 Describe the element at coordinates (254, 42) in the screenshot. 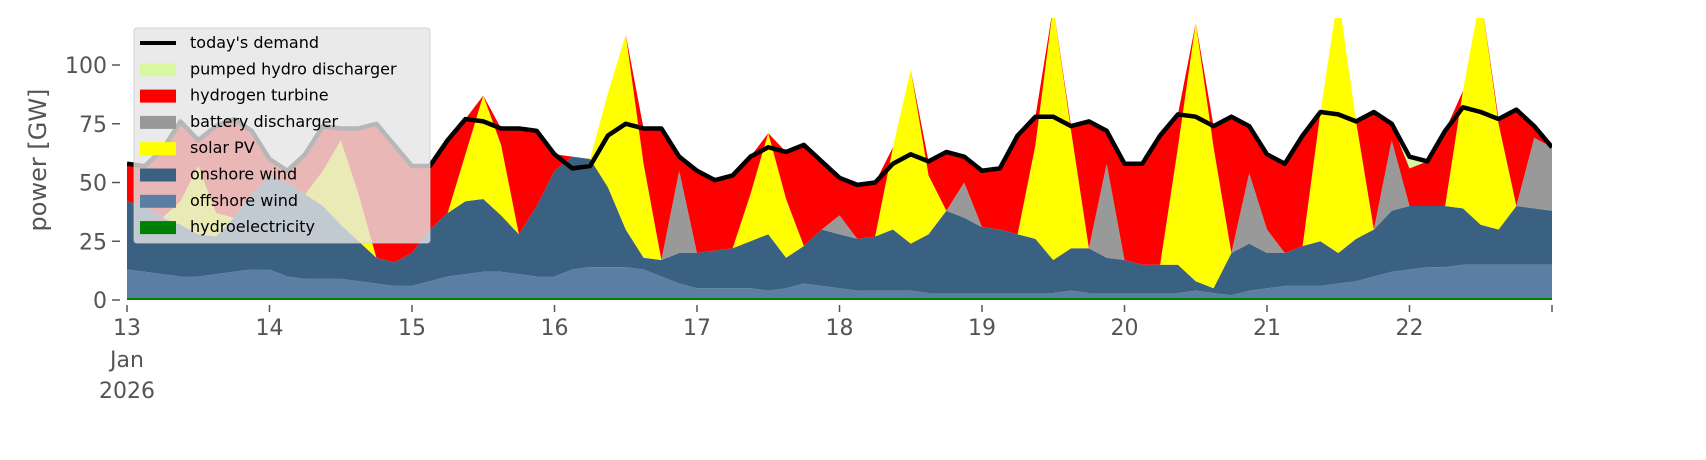

I see `legend-label: today's demand` at that location.